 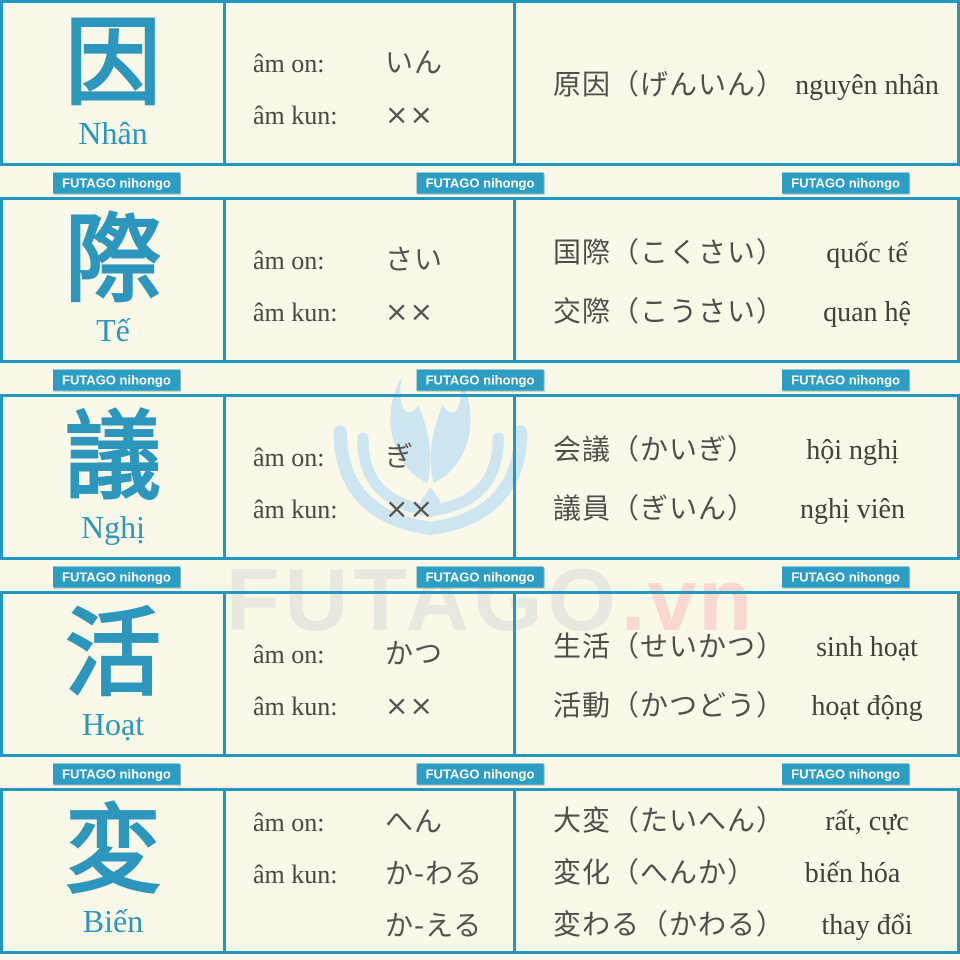 I want to click on example-line: 交際（こうさい） quan hệ, so click(x=751, y=310).